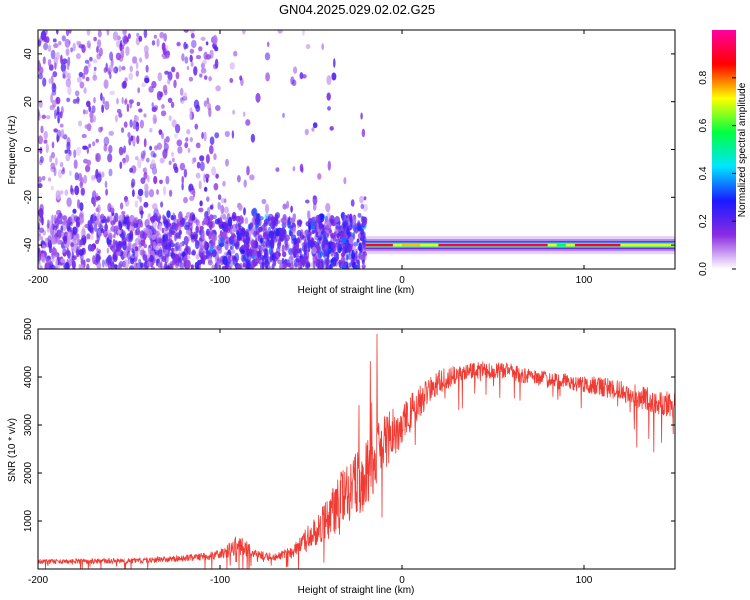  I want to click on colorbar-gradient, so click(724, 149).